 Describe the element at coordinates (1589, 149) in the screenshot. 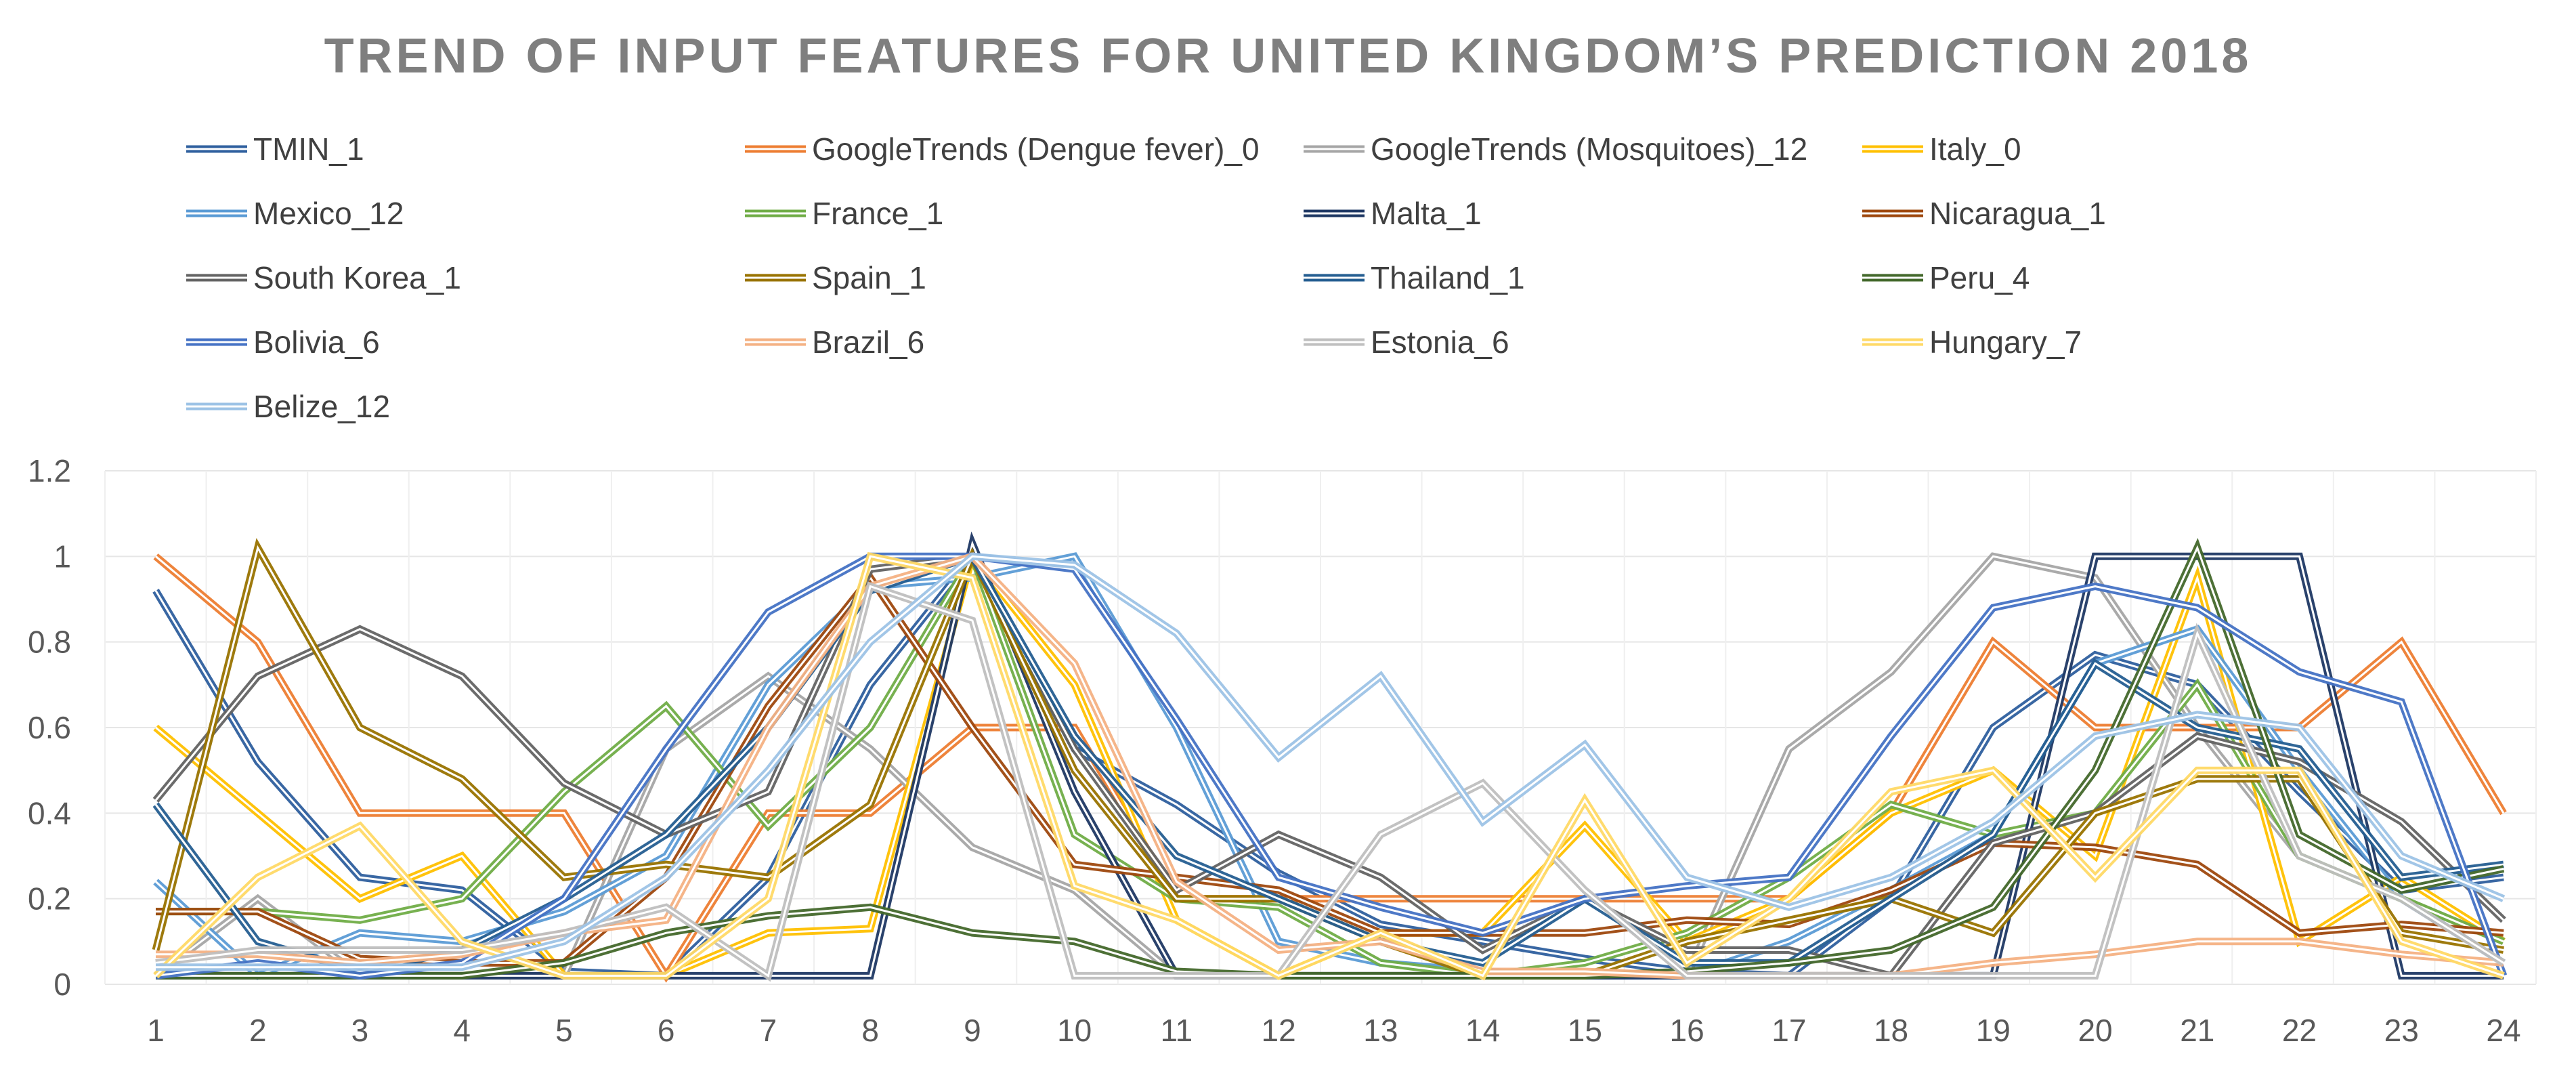

I see `legend-label: GoogleTrends (Mosquitoes)_12` at that location.